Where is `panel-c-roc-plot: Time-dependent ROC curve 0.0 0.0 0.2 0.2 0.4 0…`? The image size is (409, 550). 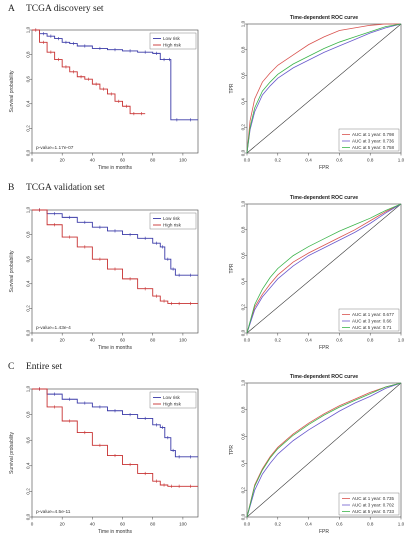 panel-c-roc-plot: Time-dependent ROC curve 0.0 0.0 0.2 0.2 0.4 0… is located at coordinates (317, 454).